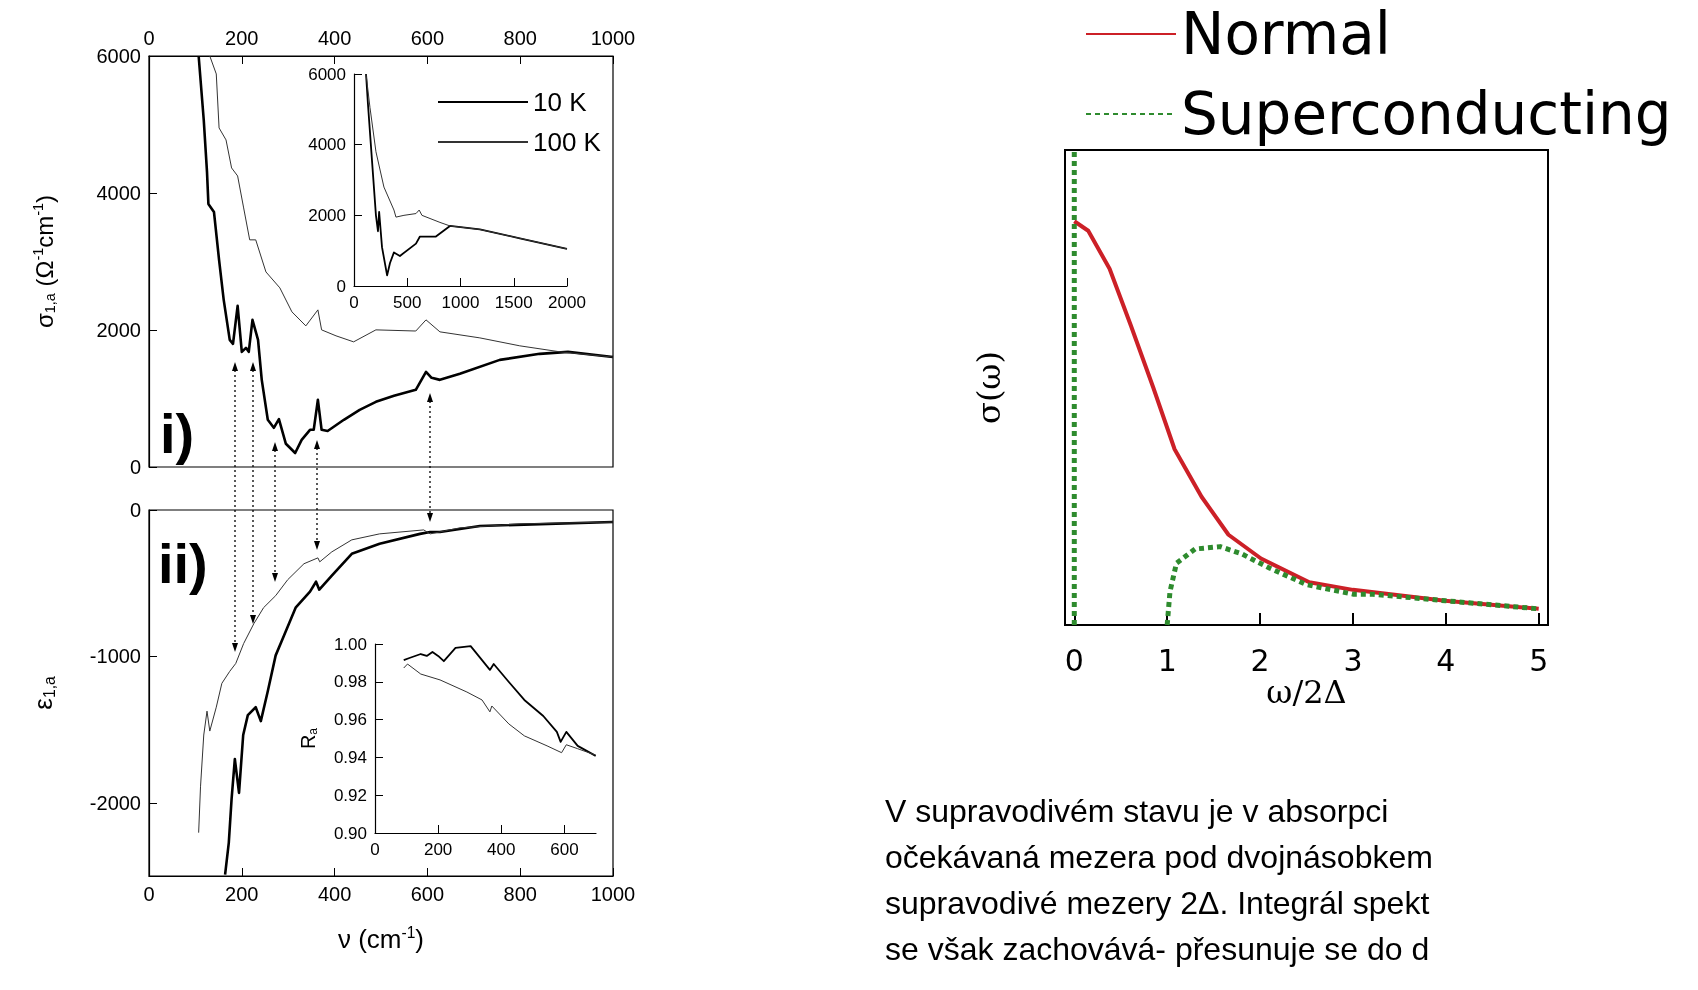 The width and height of the screenshot is (1698, 990). I want to click on y-axis-title: Ra, so click(308, 738).